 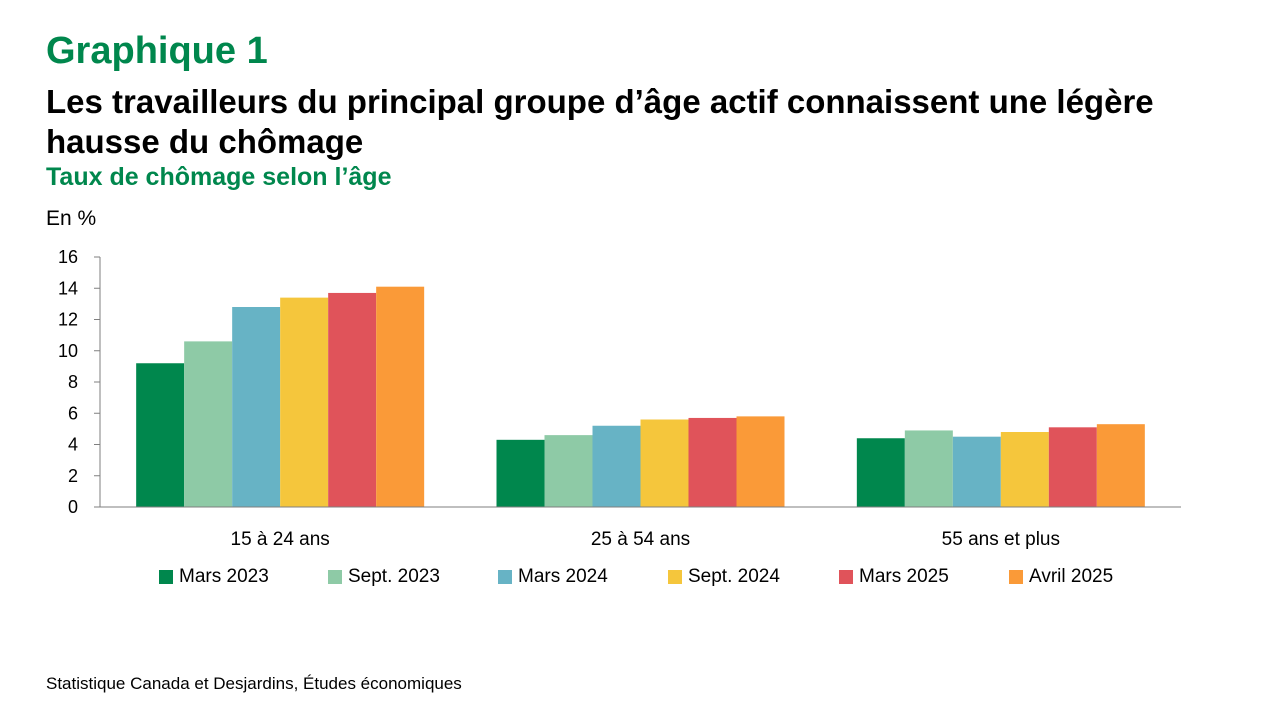 I want to click on chart-kicker: Graphique 1, so click(x=157, y=51).